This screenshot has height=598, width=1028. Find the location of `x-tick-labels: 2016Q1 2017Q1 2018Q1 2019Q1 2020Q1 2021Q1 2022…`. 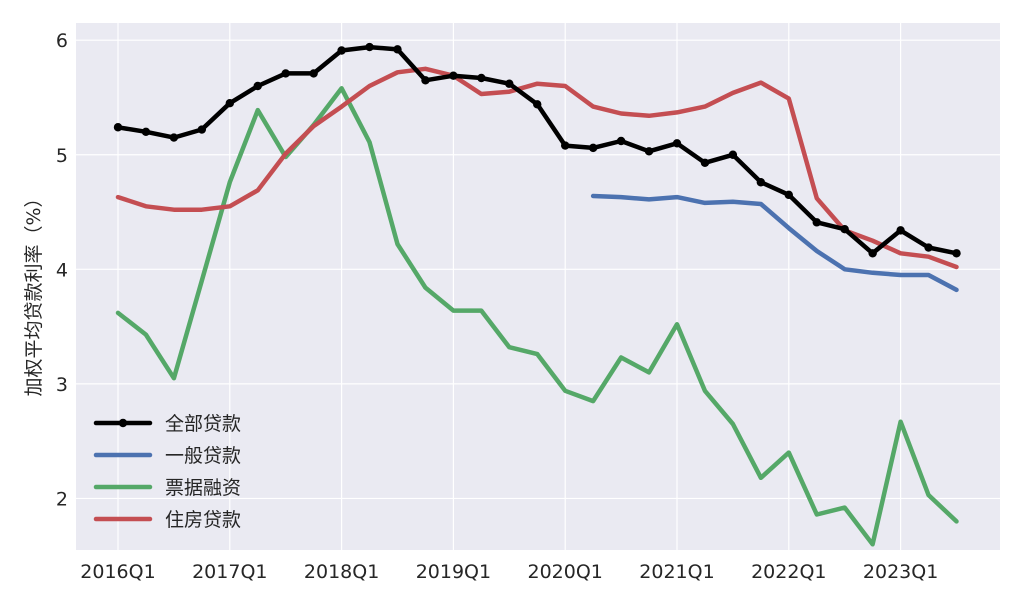

x-tick-labels: 2016Q1 2017Q1 2018Q1 2019Q1 2020Q1 2021Q1 2022… is located at coordinates (509, 572).